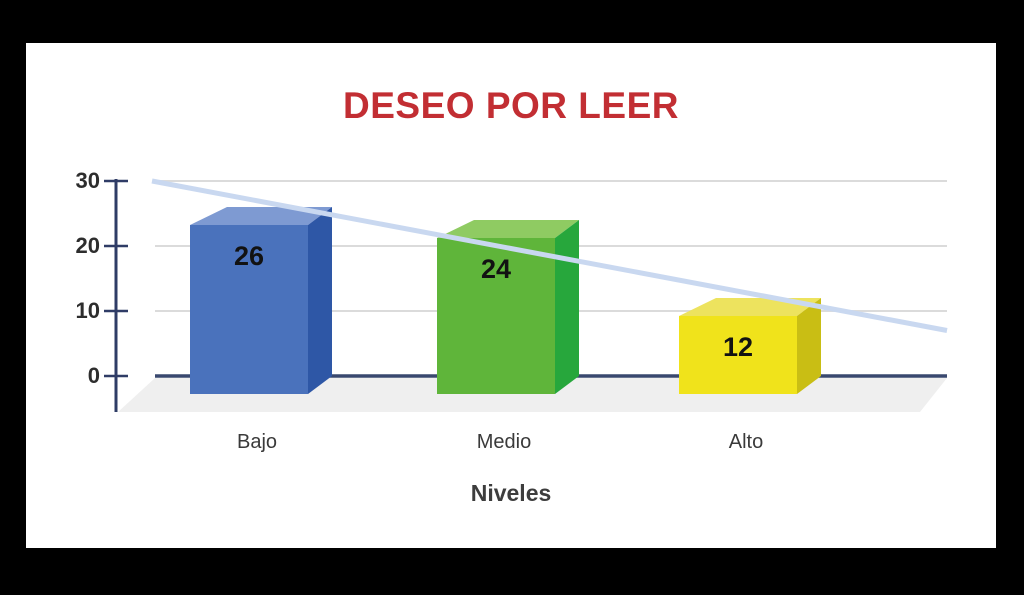 The image size is (1024, 595). Describe the element at coordinates (320, 300) in the screenshot. I see `bar-bajo-side-face` at that location.